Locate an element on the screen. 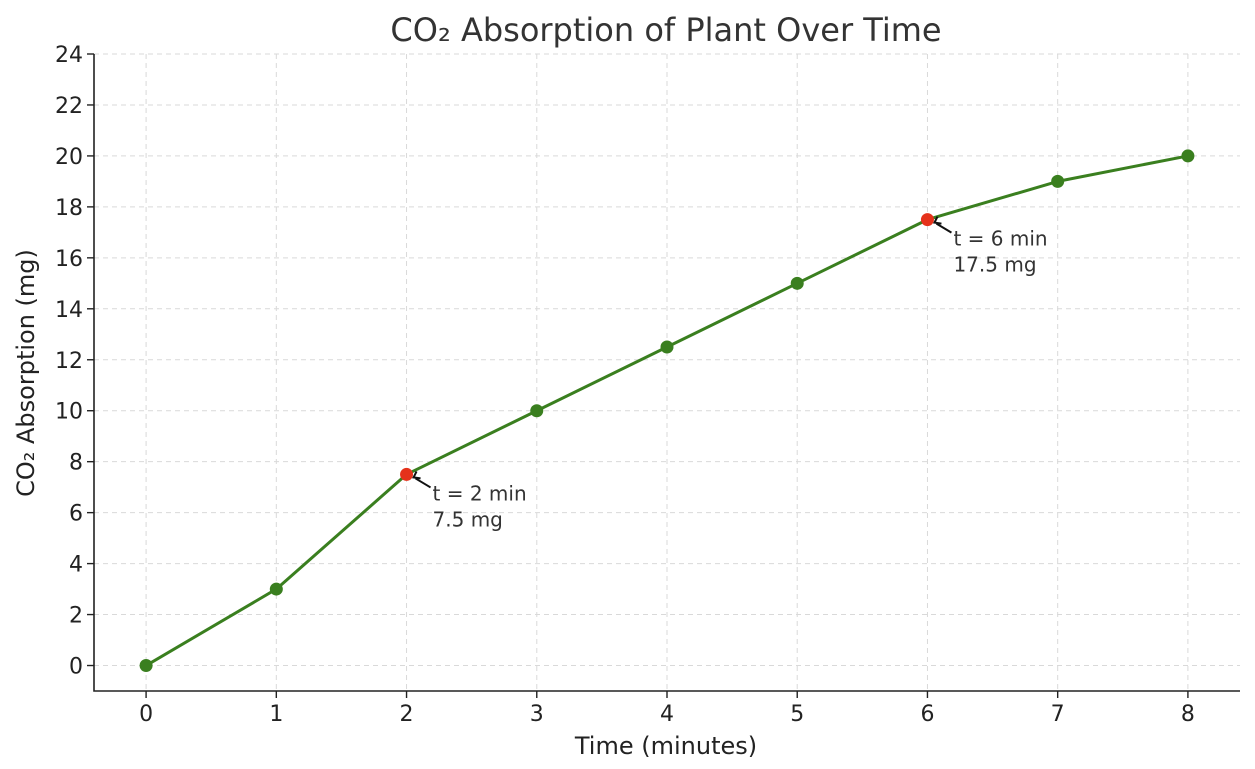 The image size is (1255, 769). y-tick-label: 22 is located at coordinates (69, 106).